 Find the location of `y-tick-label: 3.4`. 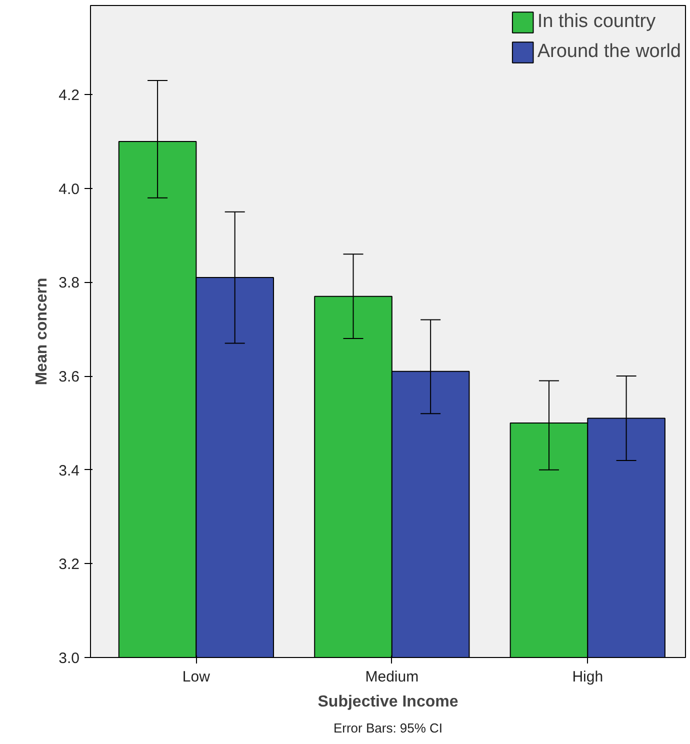

y-tick-label: 3.4 is located at coordinates (69, 471).